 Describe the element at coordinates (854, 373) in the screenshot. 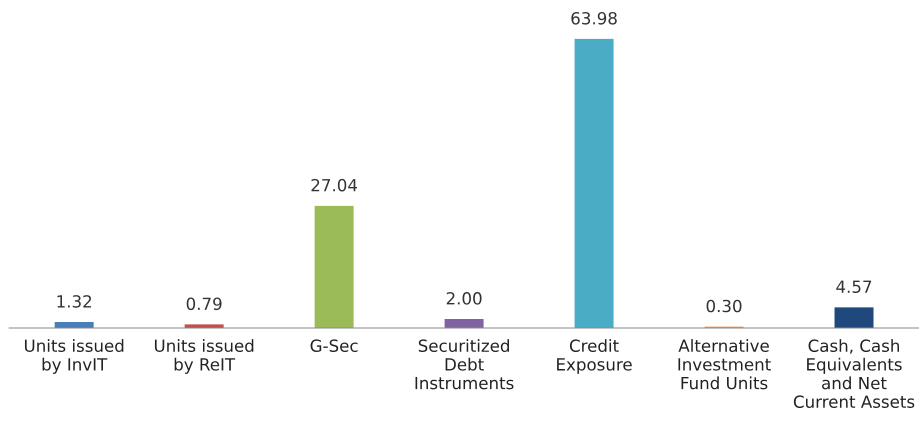

I see `x-tick-label: Cash, Cash Equivalents and Net Current Assets` at that location.